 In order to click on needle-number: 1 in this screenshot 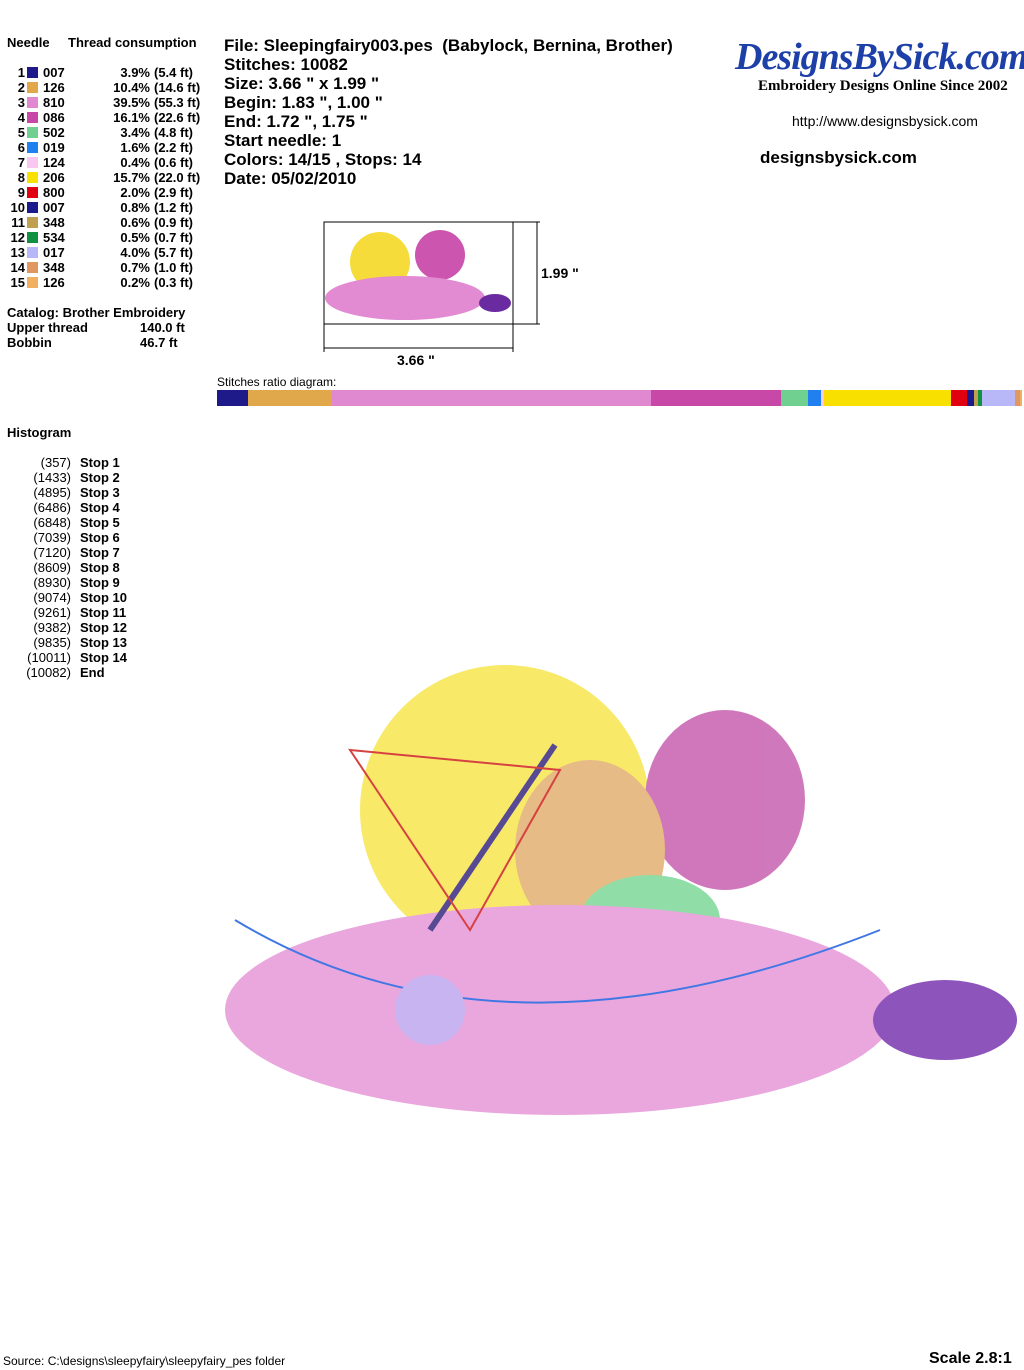, I will do `click(21, 72)`.